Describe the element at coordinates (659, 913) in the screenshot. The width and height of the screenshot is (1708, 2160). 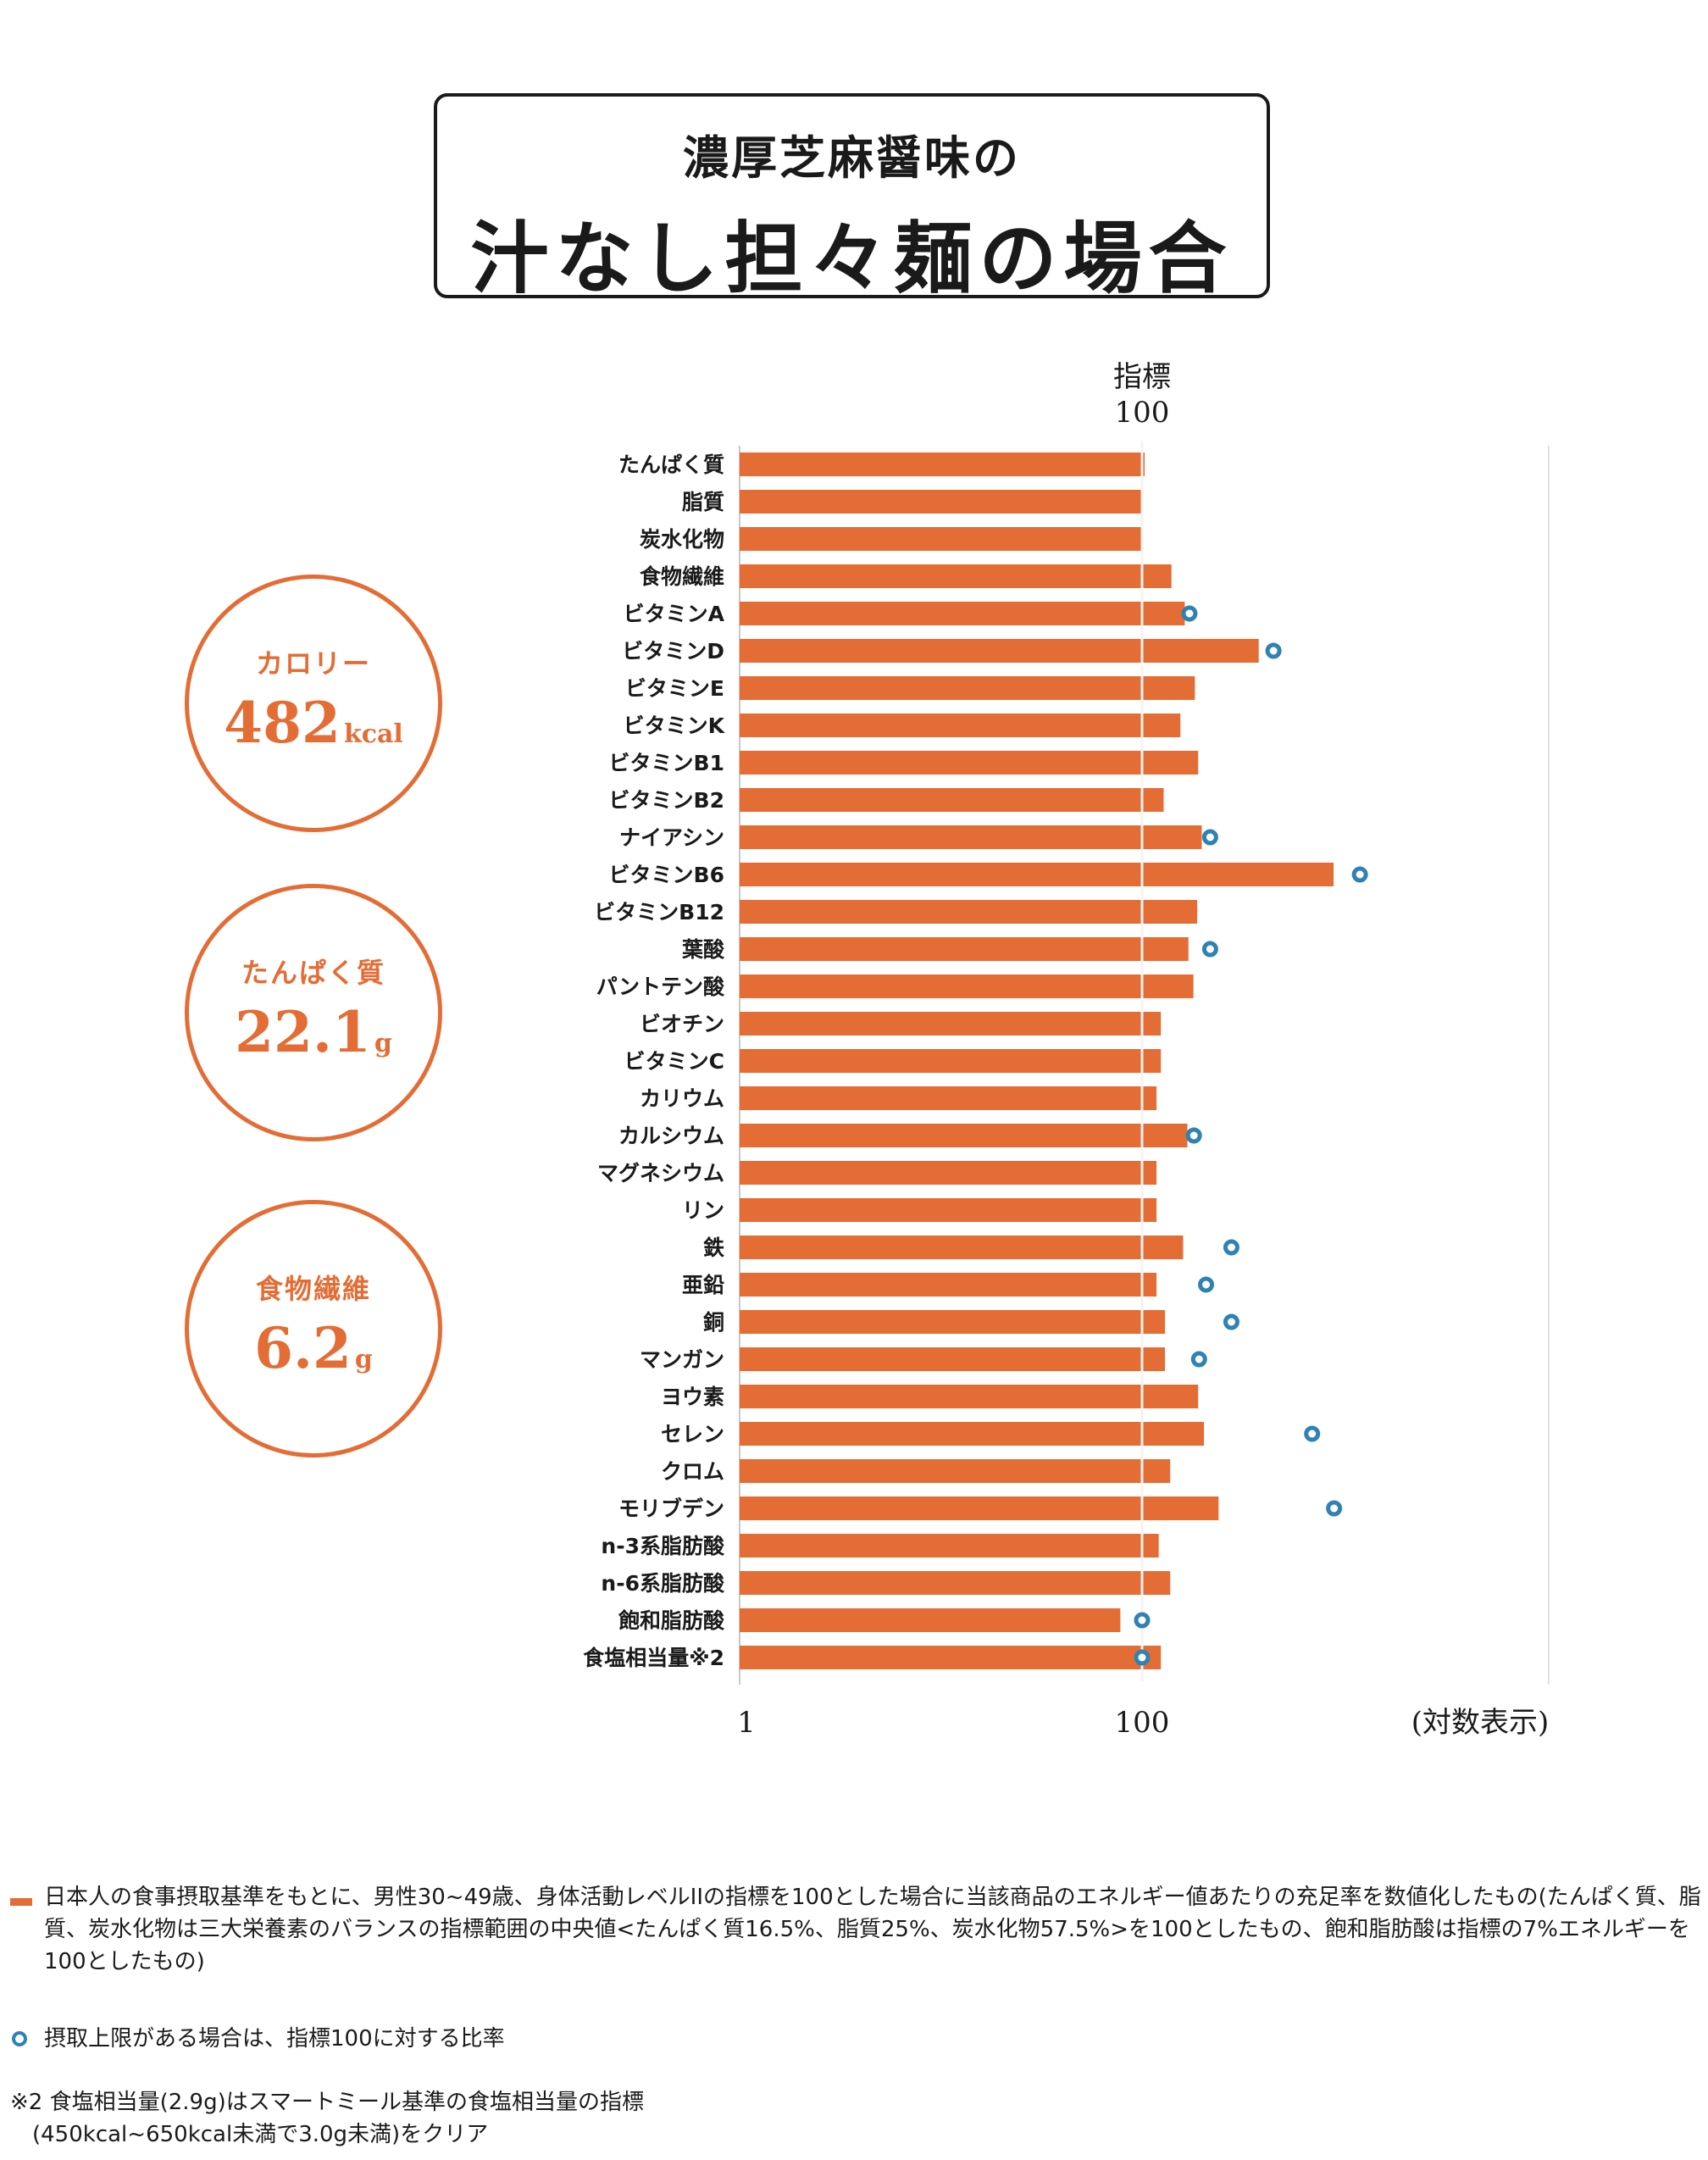
I see `category-label: ビタミンB12` at that location.